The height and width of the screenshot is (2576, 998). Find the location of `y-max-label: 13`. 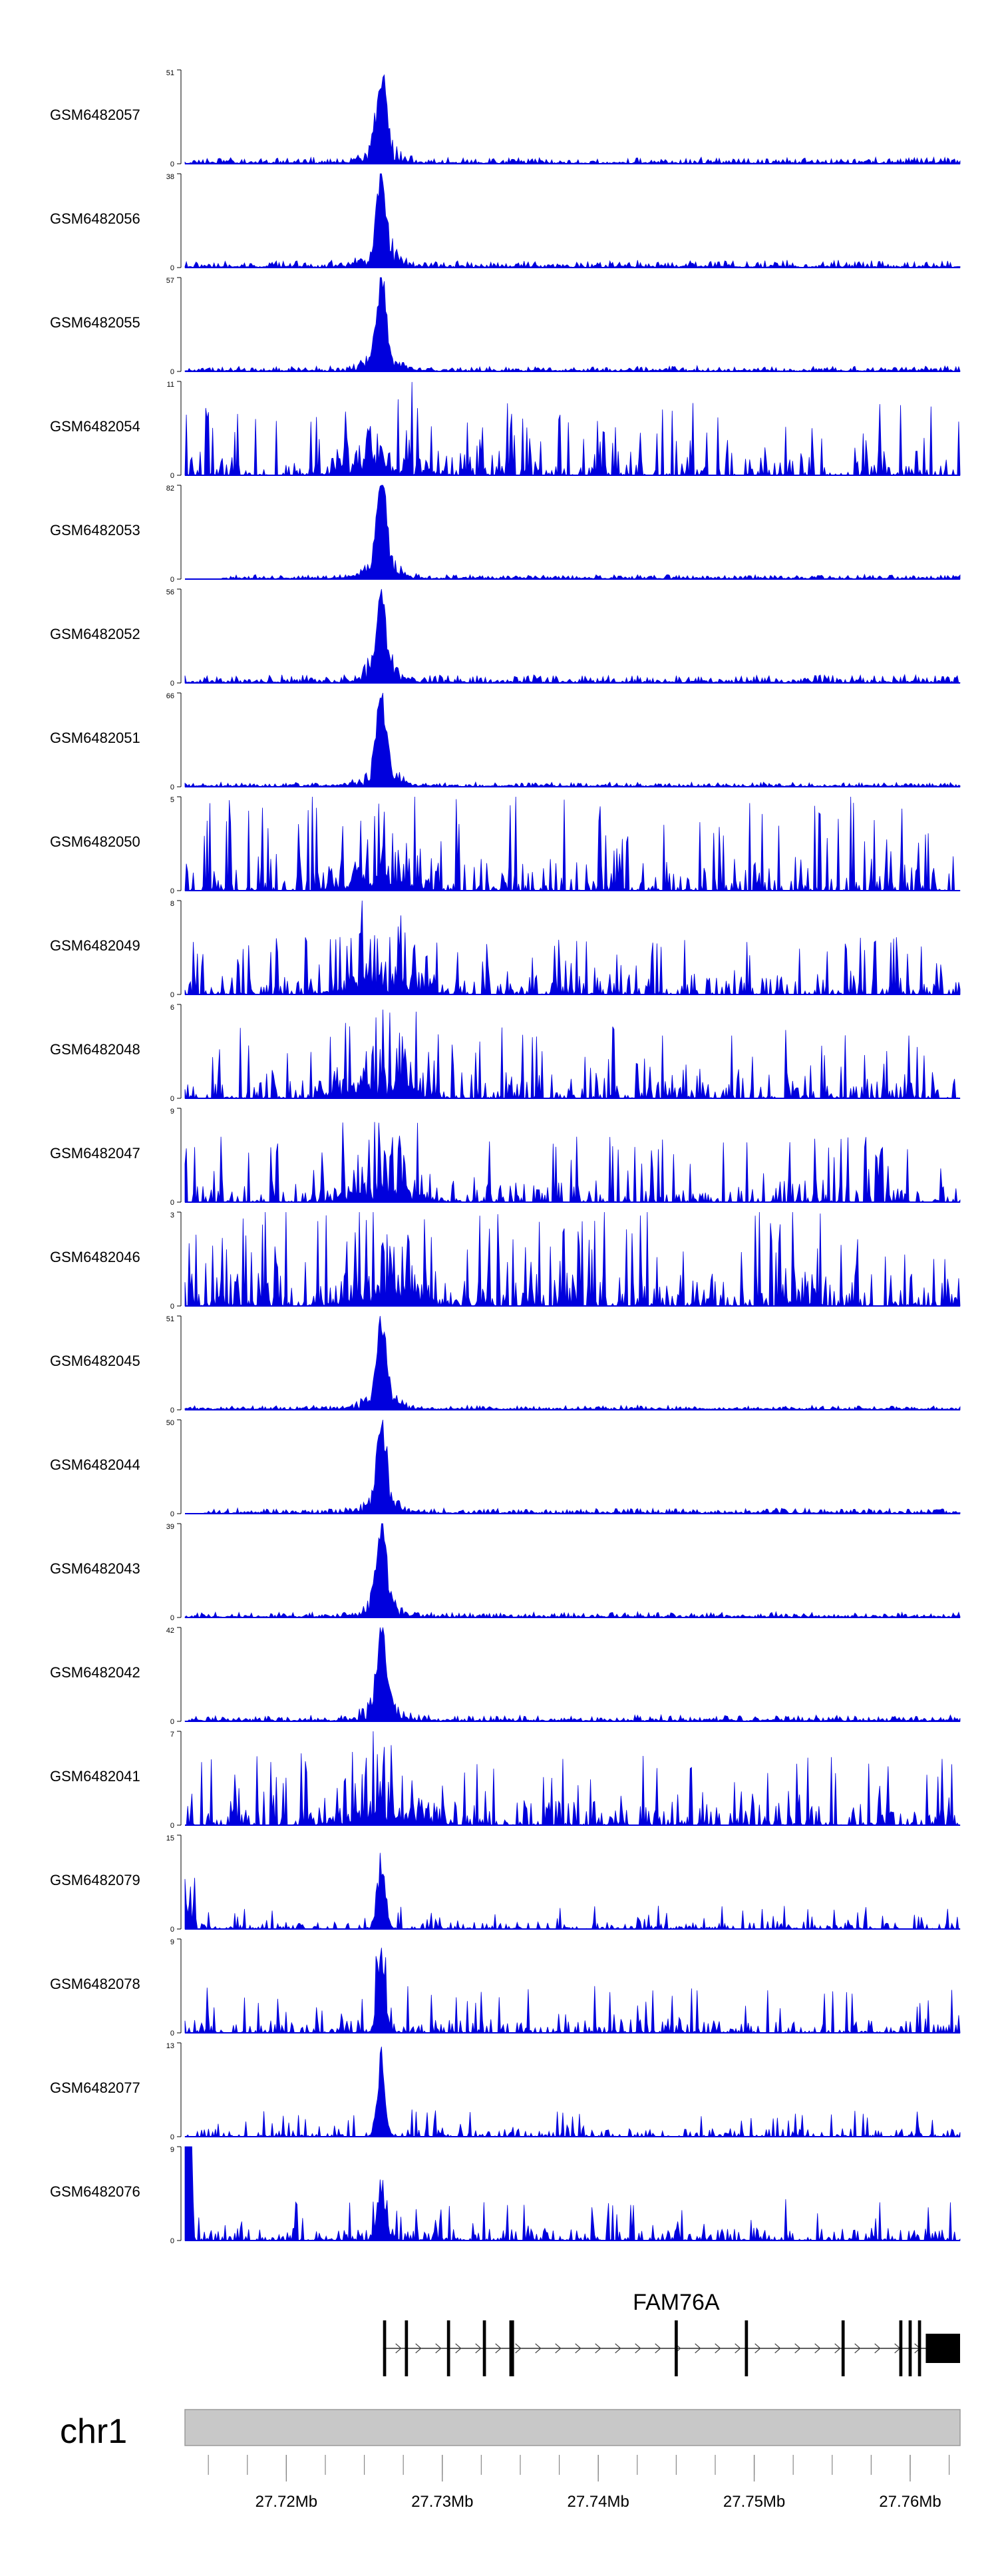

y-max-label: 13 is located at coordinates (170, 2046).